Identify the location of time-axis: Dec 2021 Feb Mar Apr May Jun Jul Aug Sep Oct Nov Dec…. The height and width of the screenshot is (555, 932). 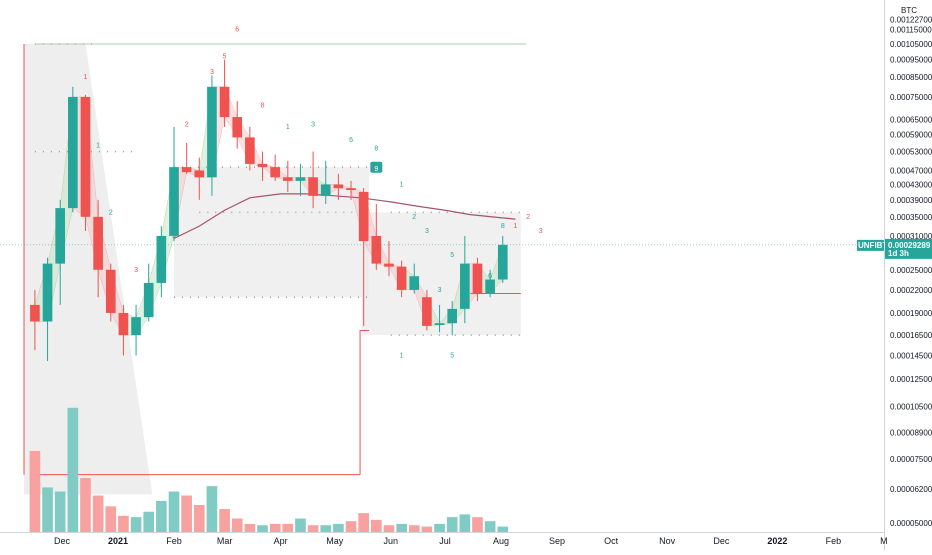
(471, 541).